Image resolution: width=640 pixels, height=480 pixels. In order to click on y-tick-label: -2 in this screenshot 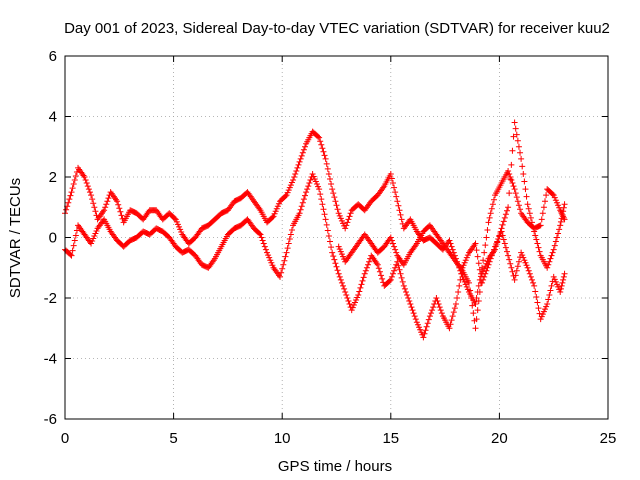, I will do `click(50, 298)`.